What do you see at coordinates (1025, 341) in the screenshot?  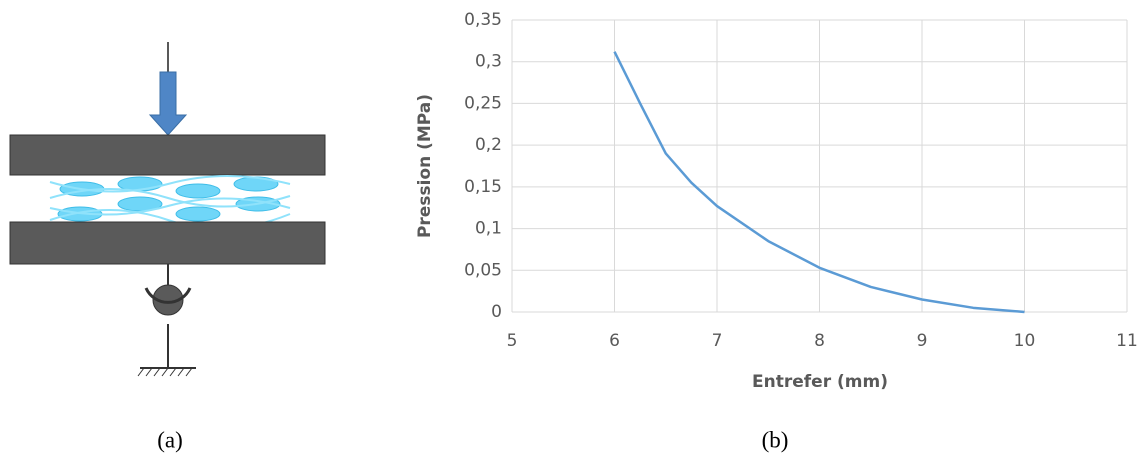 I see `x-tick-label: 10` at bounding box center [1025, 341].